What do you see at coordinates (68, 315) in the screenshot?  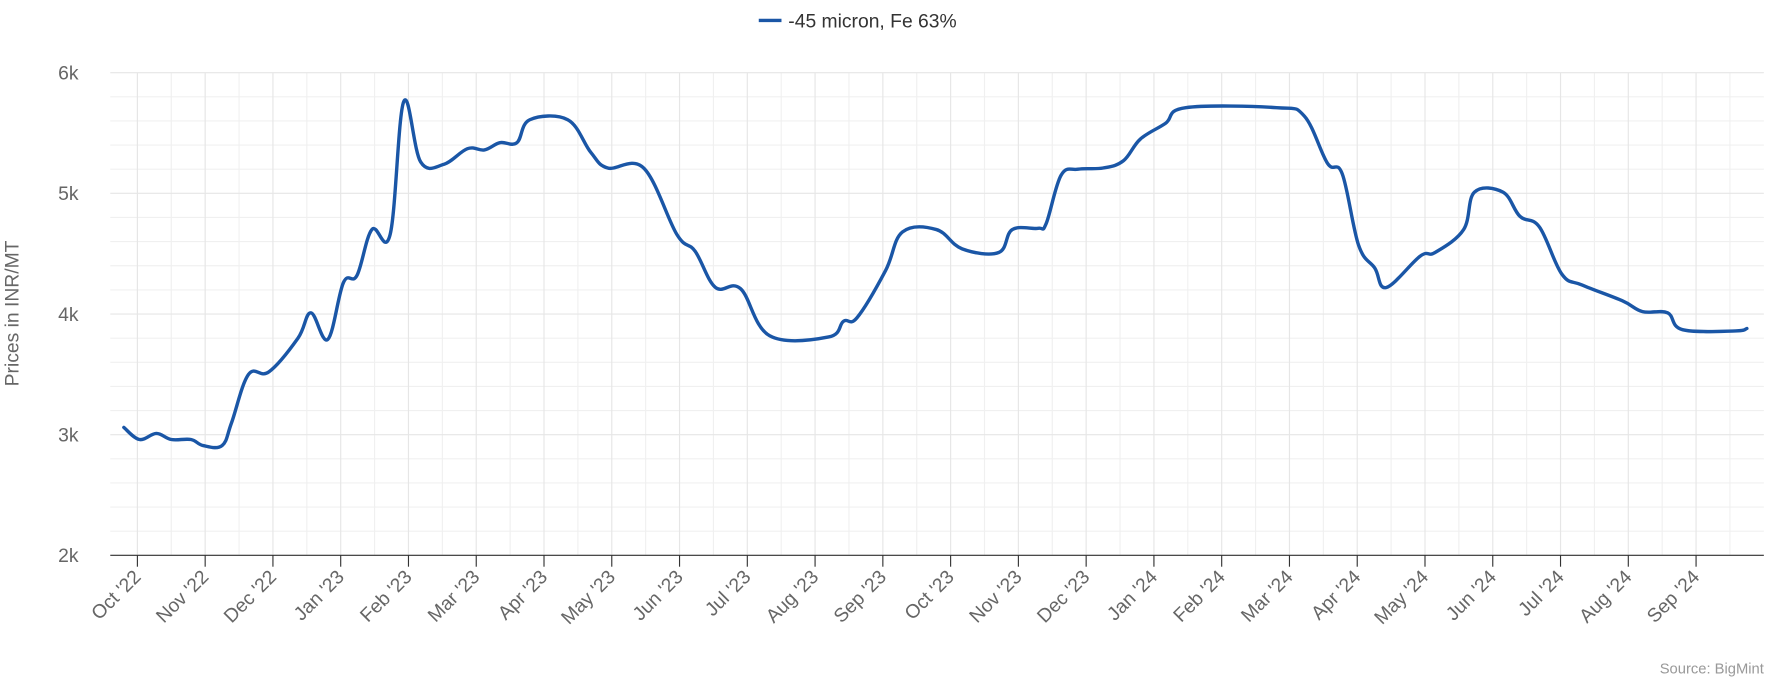 I see `y-tick-label: 4k` at bounding box center [68, 315].